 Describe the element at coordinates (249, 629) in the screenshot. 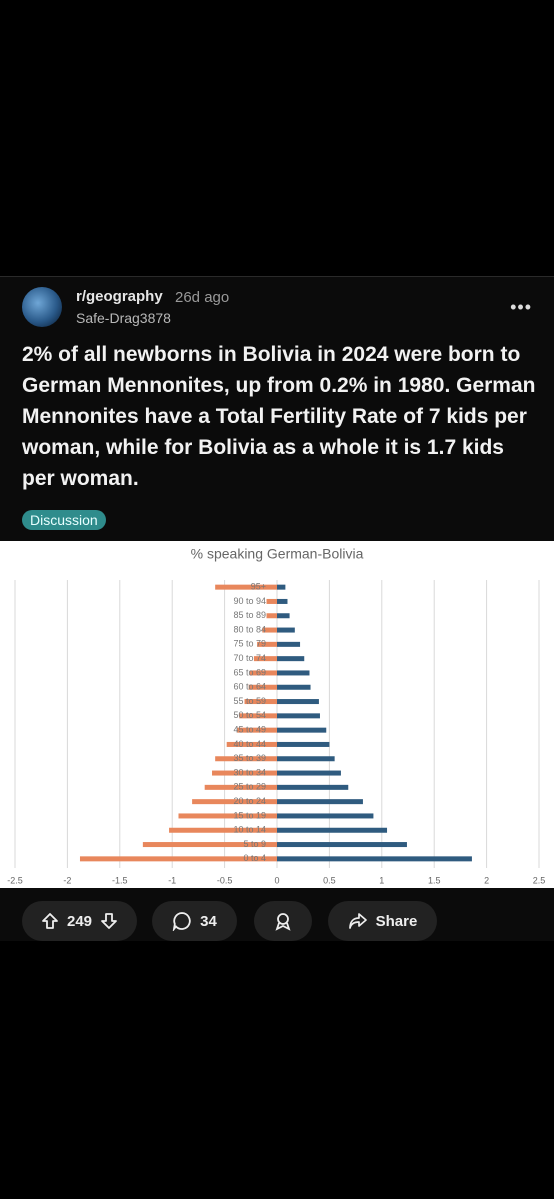

I see `y-tick-label: 80 to 84` at that location.